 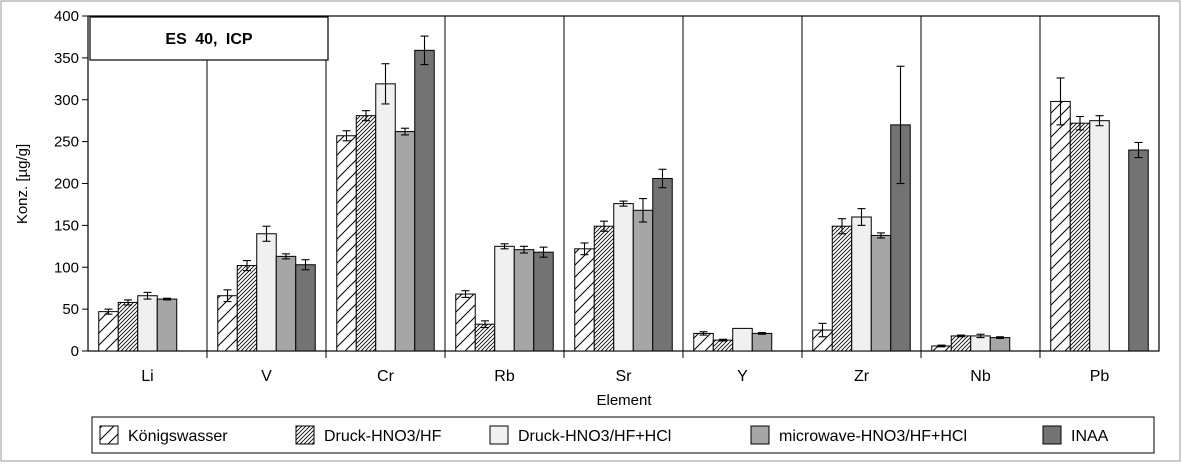 What do you see at coordinates (862, 376) in the screenshot?
I see `x-tick-label: Zr` at bounding box center [862, 376].